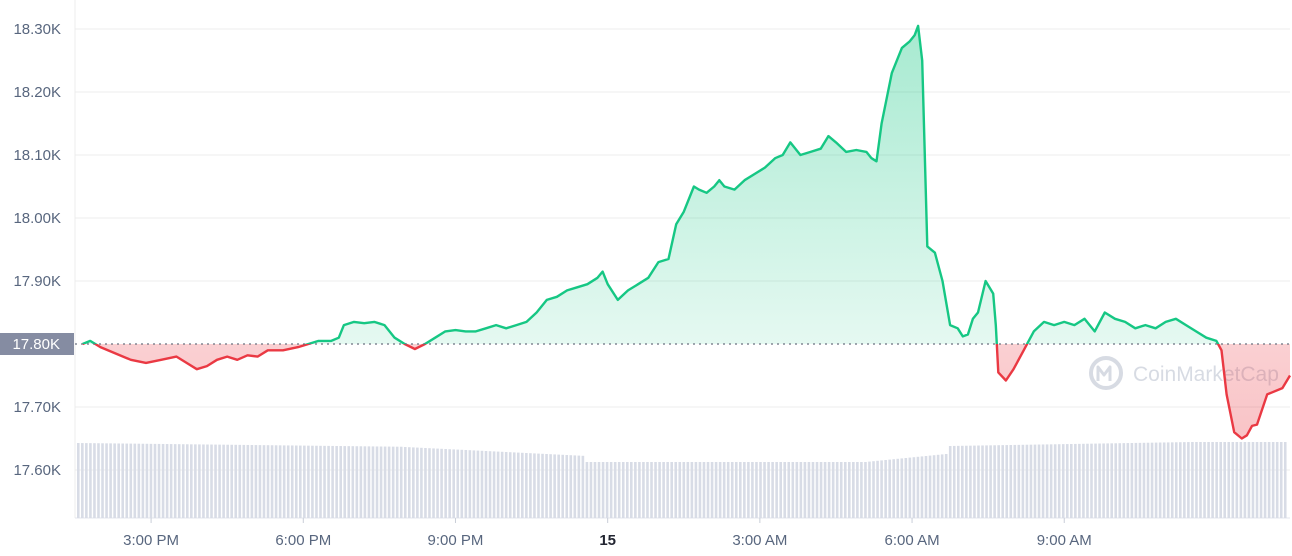 The width and height of the screenshot is (1292, 556). What do you see at coordinates (37, 155) in the screenshot?
I see `y-tick-label: 18.10K` at bounding box center [37, 155].